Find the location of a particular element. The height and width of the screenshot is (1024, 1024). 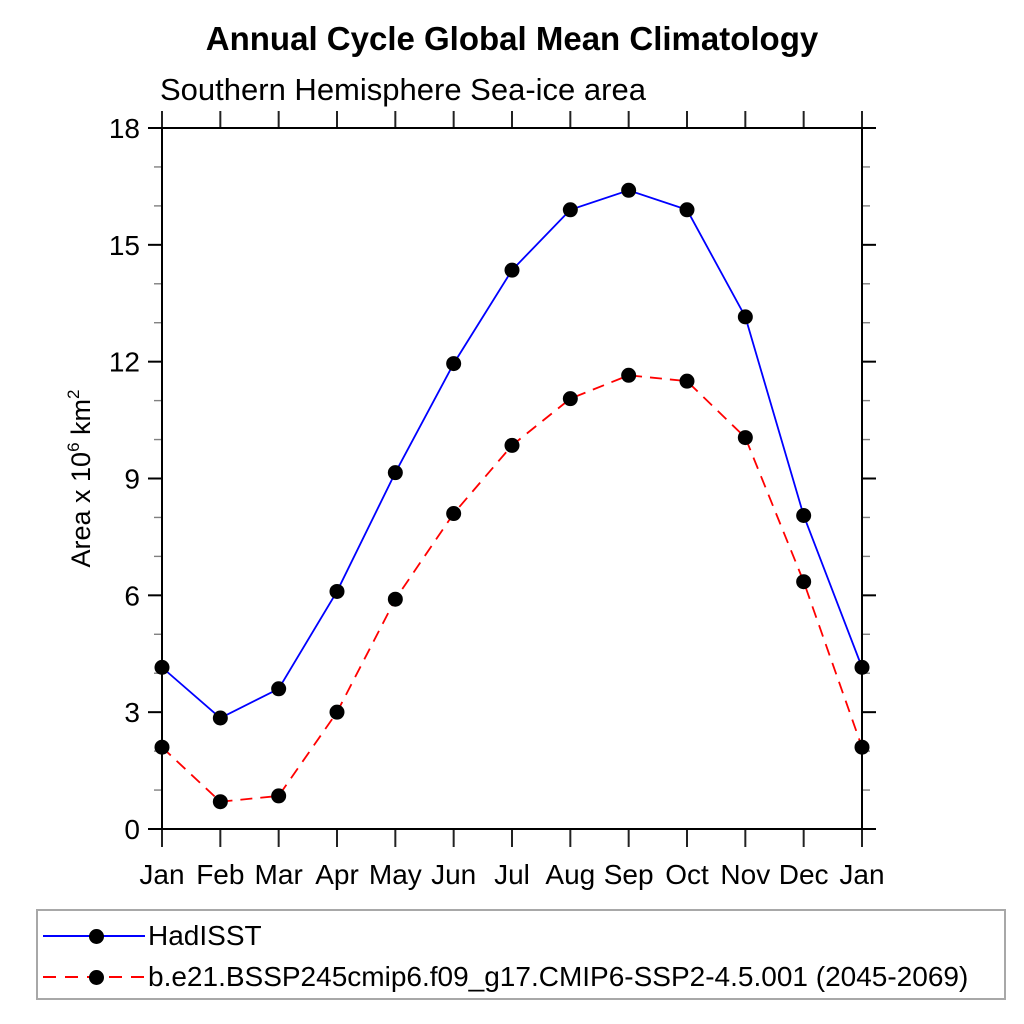

x-tick-label: Apr is located at coordinates (337, 874).